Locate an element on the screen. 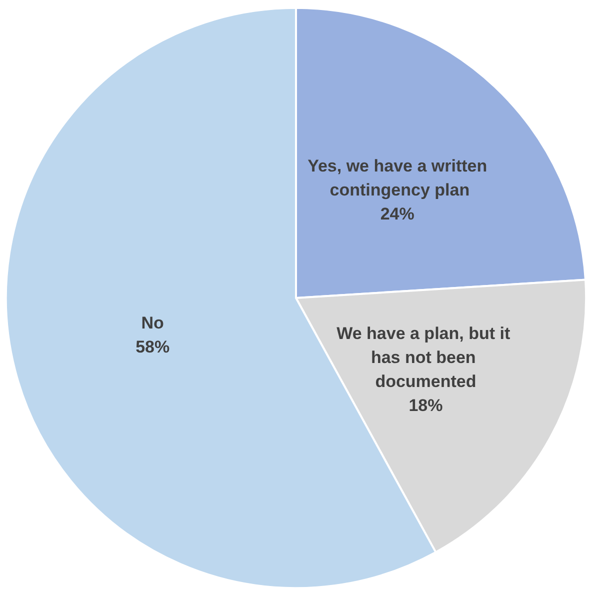 The width and height of the screenshot is (592, 596). slice-label: Yes, we have a written contingency plan is located at coordinates (398, 178).